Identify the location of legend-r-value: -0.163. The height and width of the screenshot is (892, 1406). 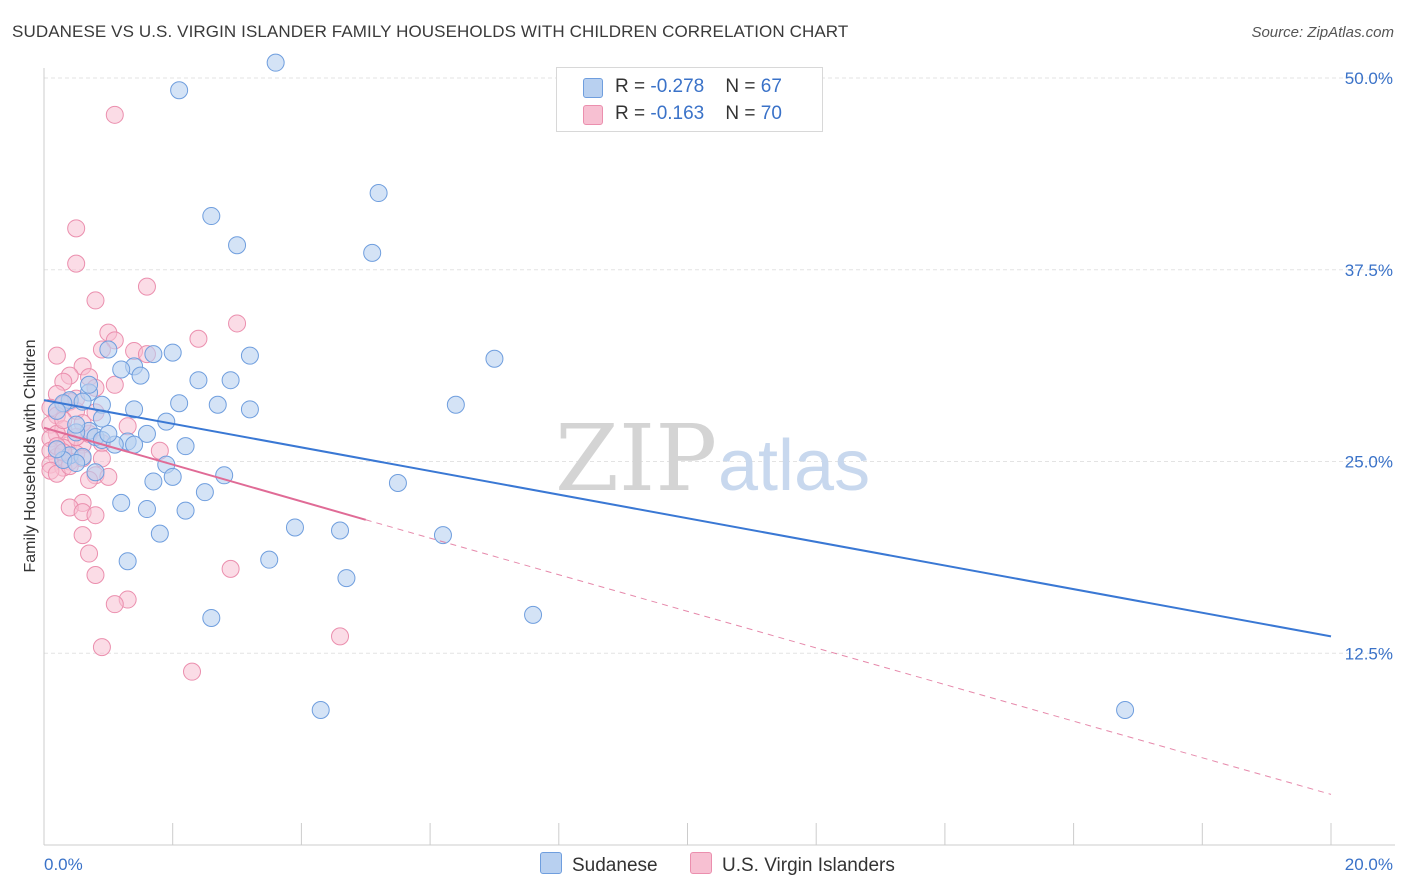
(677, 113).